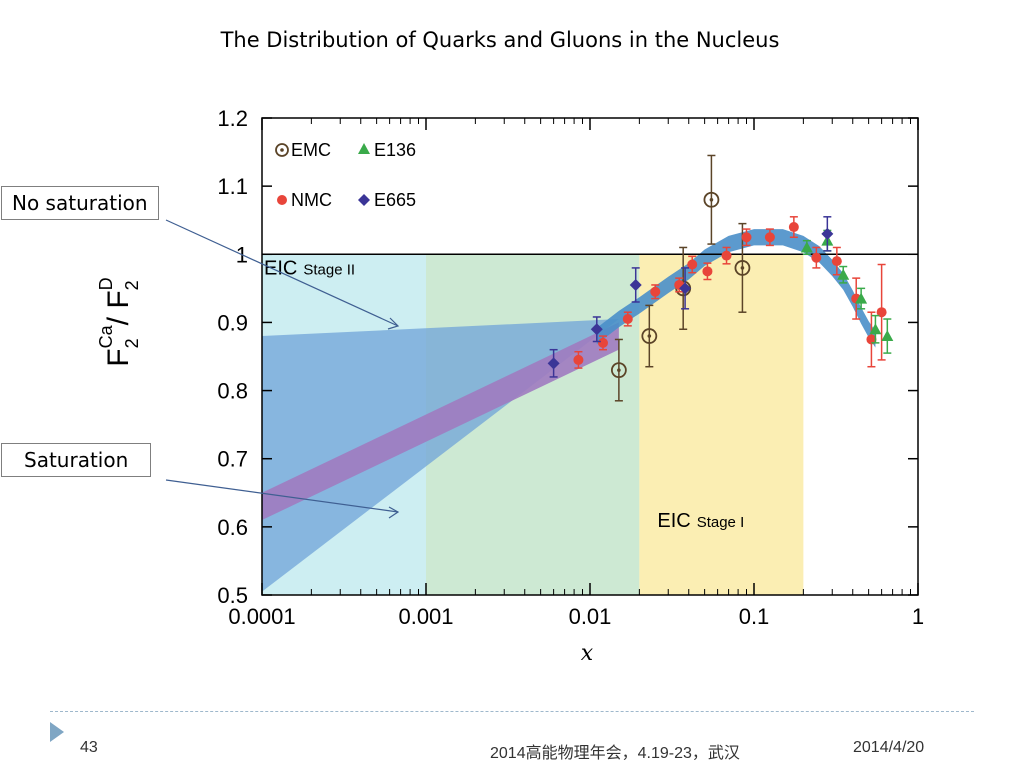  I want to click on no-saturation-callout: No saturation, so click(80, 203).